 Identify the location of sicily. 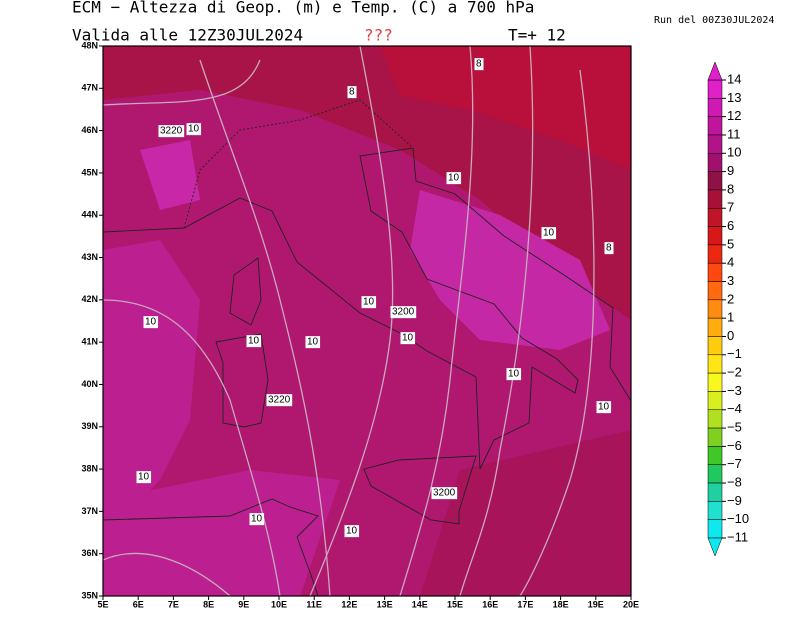
(420, 490).